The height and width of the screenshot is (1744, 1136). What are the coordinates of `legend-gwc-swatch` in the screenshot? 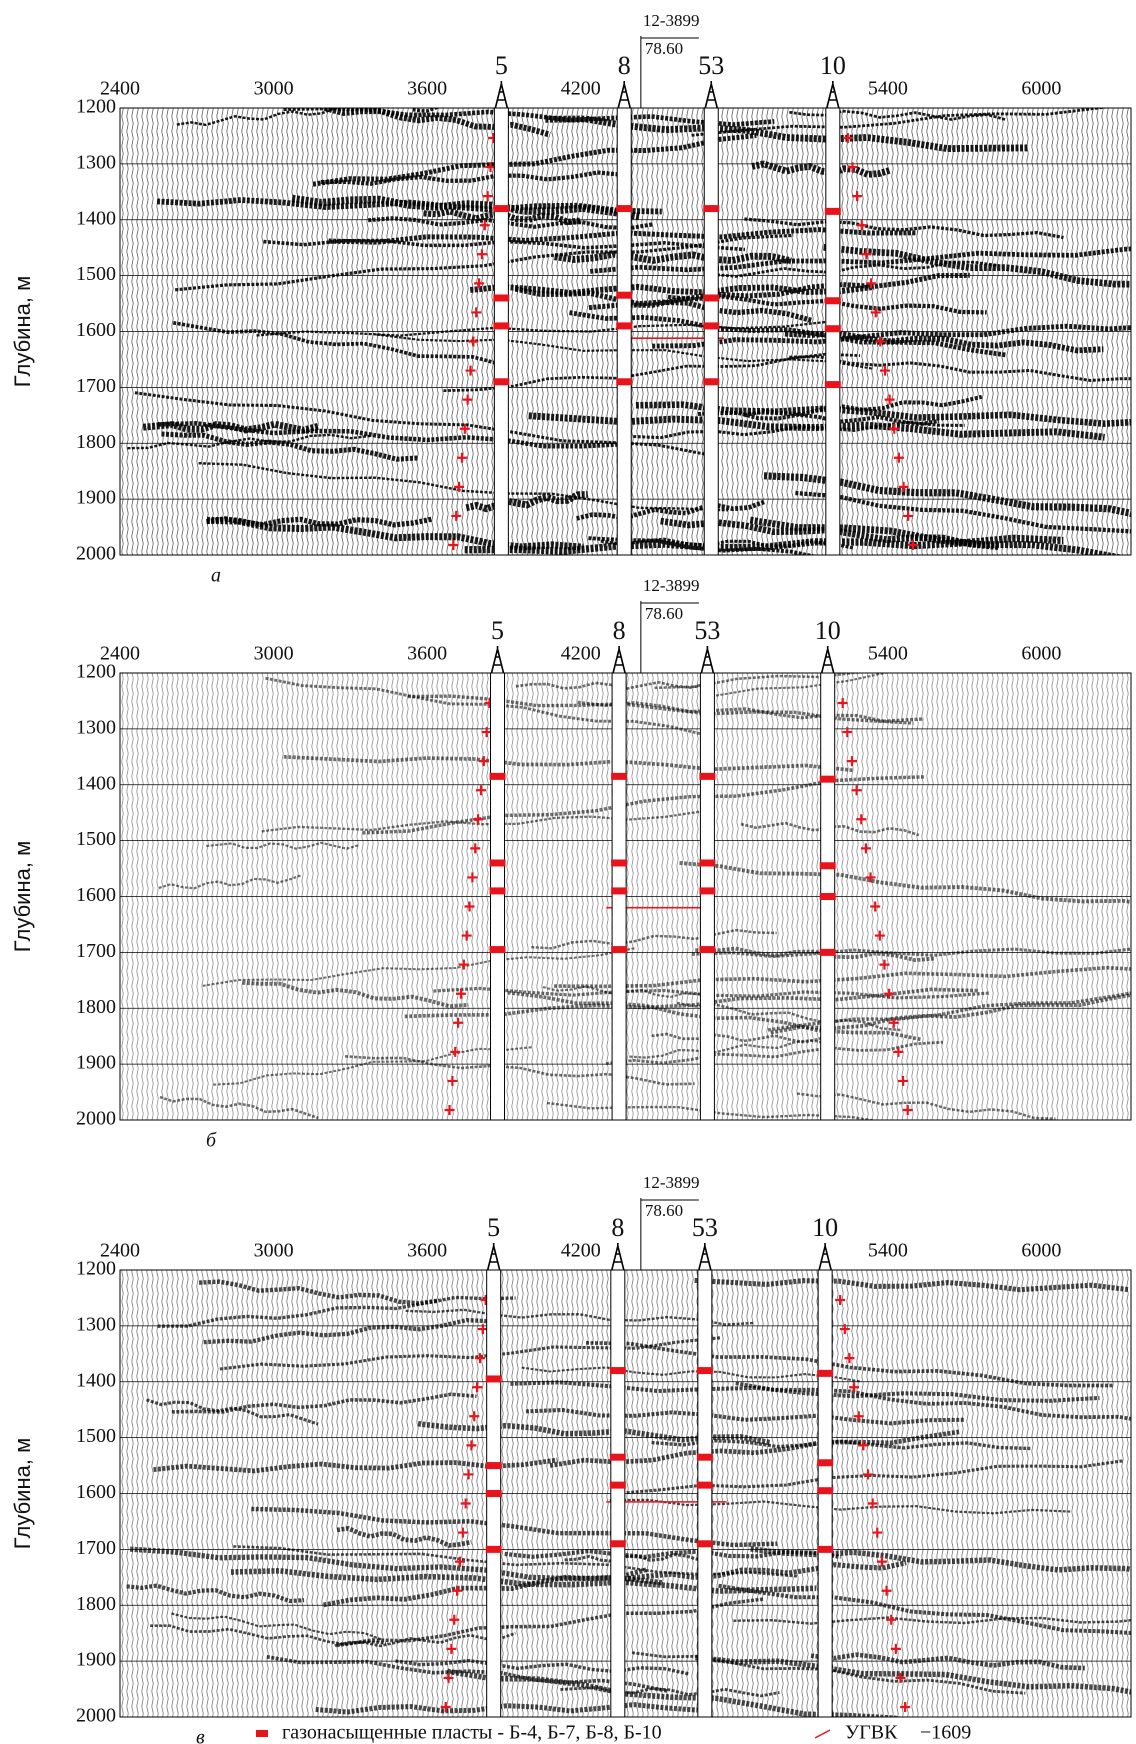 It's located at (822, 1734).